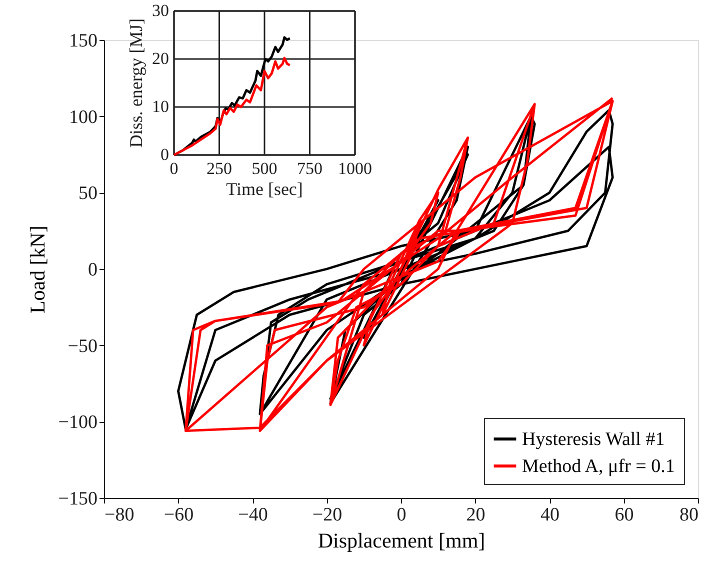  Describe the element at coordinates (83, 117) in the screenshot. I see `y-tick-label: 100` at that location.